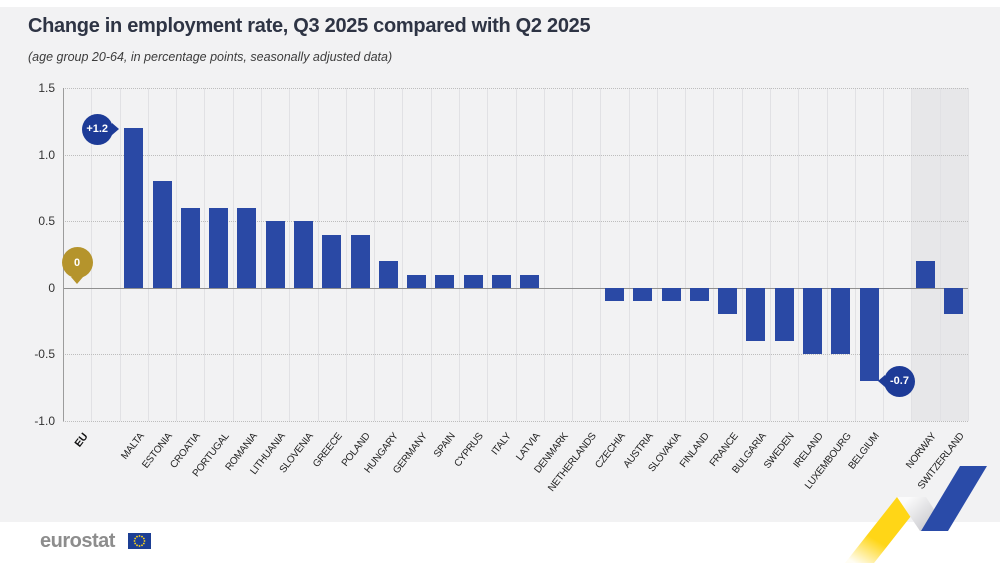 This screenshot has height=563, width=1000. What do you see at coordinates (869, 334) in the screenshot?
I see `bar-belgium` at bounding box center [869, 334].